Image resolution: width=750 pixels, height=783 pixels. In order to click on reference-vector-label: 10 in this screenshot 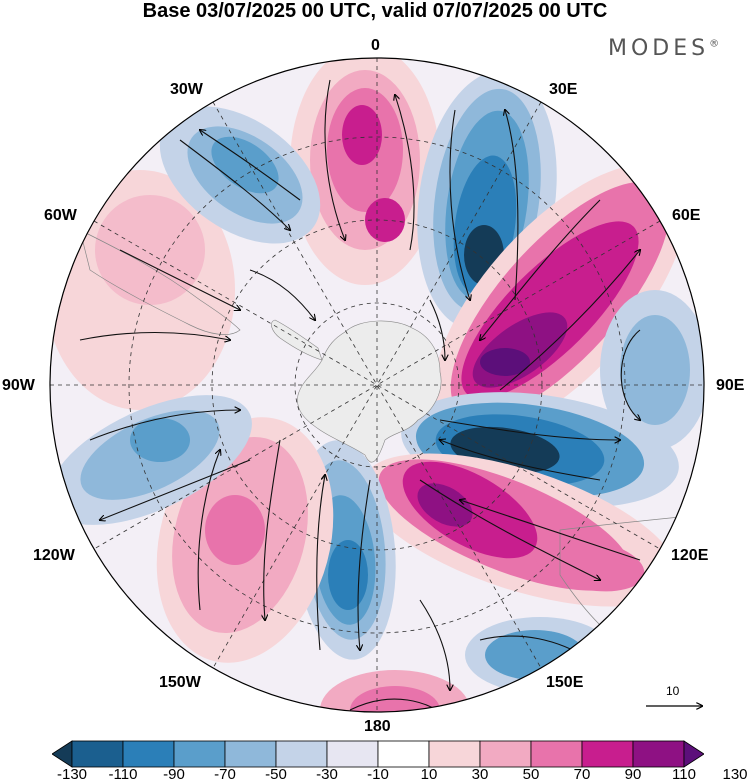, I will do `click(673, 691)`.